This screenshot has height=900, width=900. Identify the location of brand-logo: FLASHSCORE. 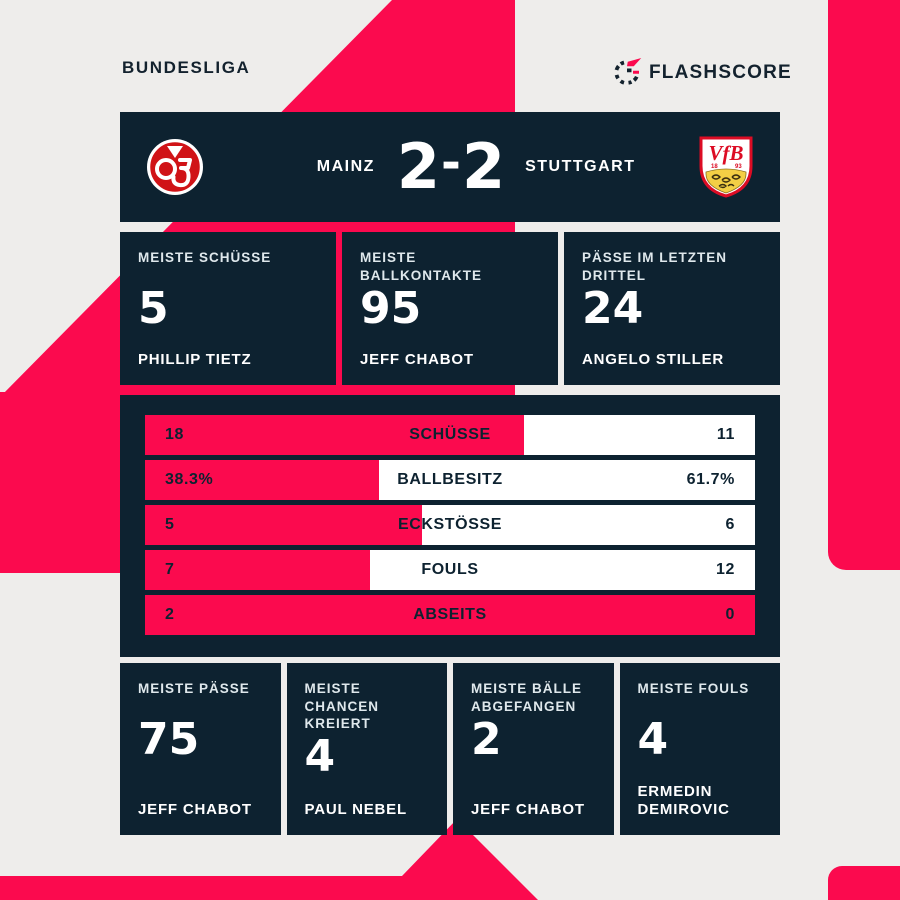
(702, 73).